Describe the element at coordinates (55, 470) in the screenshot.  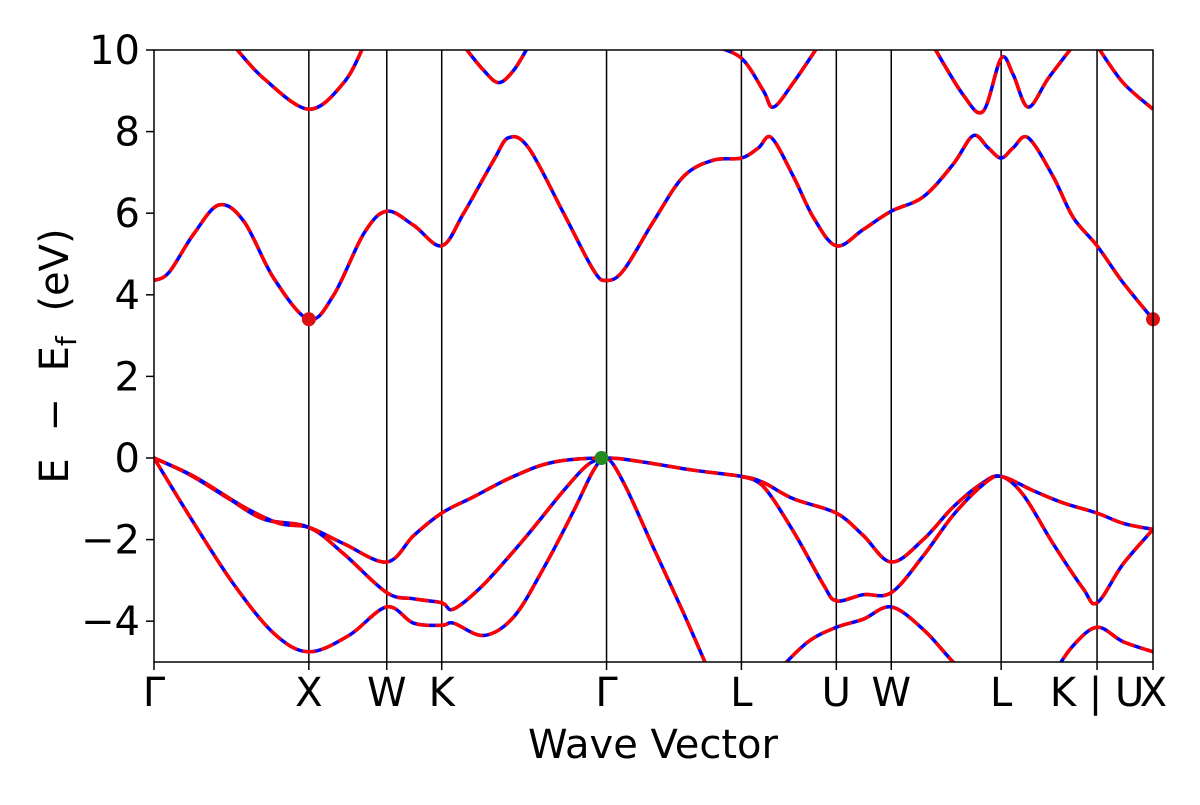
I see `y-label-e: E` at that location.